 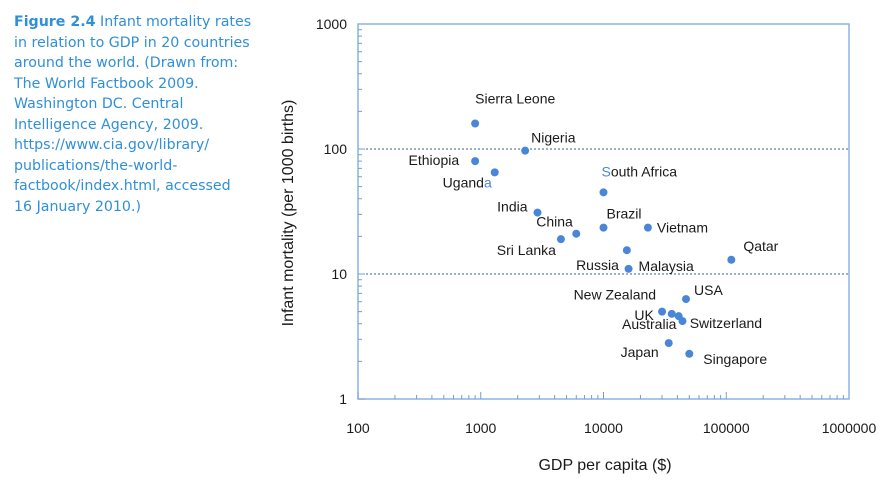 What do you see at coordinates (615, 295) in the screenshot?
I see `point-label: New Zealand` at bounding box center [615, 295].